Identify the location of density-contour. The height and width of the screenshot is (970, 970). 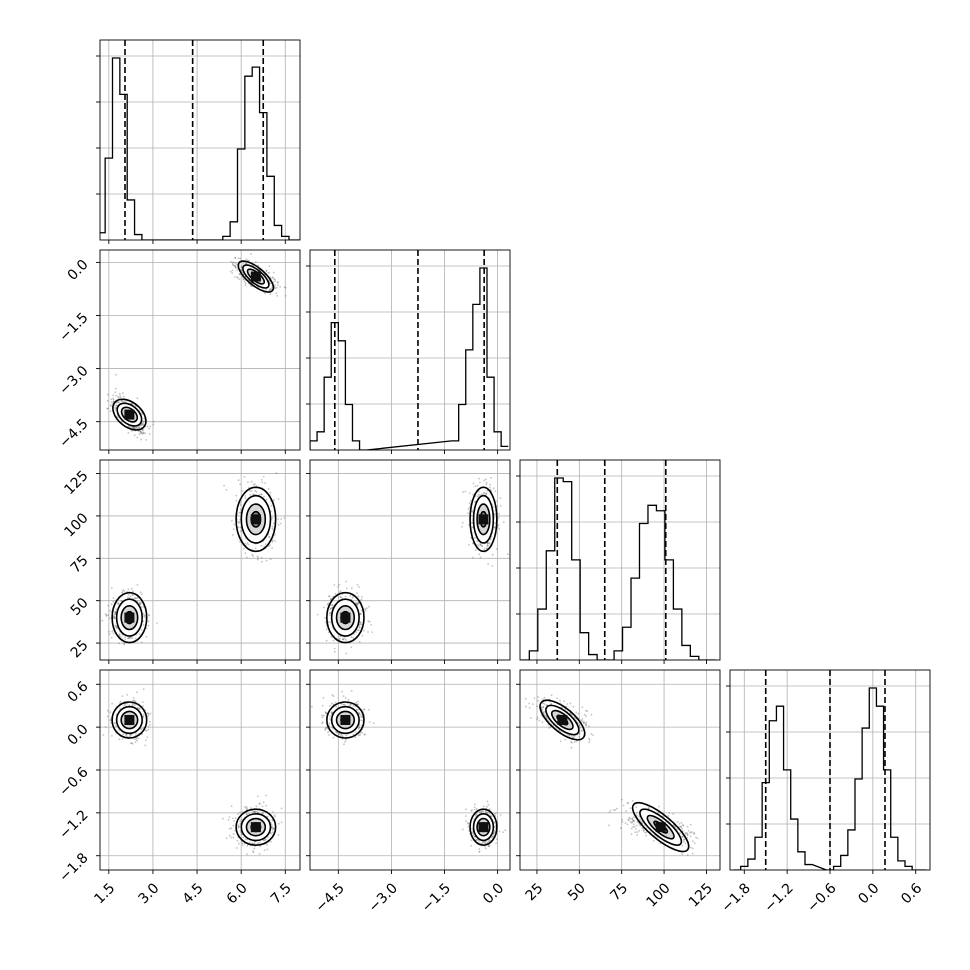
(483, 519).